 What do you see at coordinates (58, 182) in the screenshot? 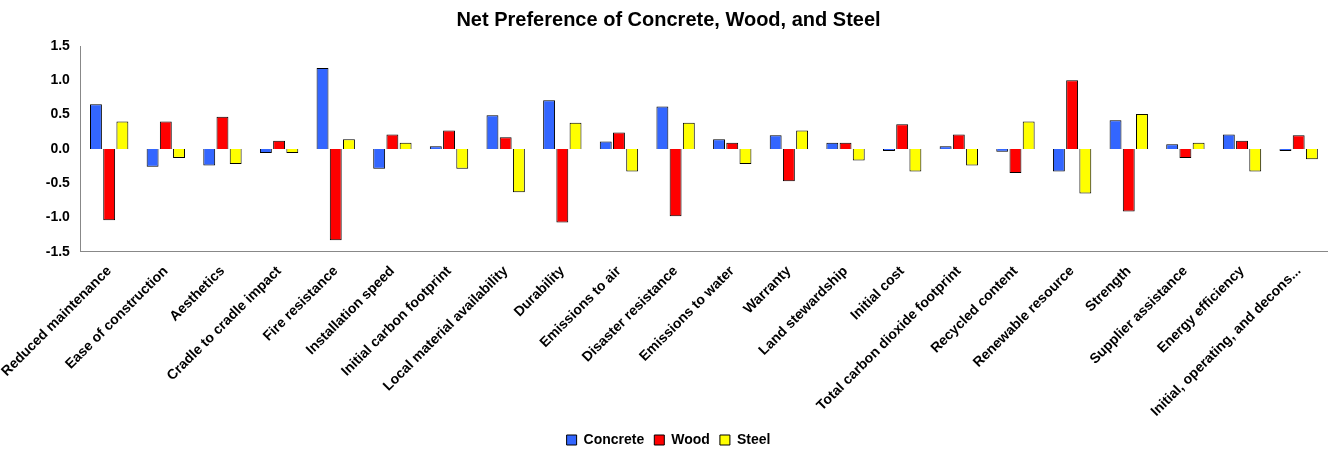
I see `y-tick-label: -0.5` at bounding box center [58, 182].